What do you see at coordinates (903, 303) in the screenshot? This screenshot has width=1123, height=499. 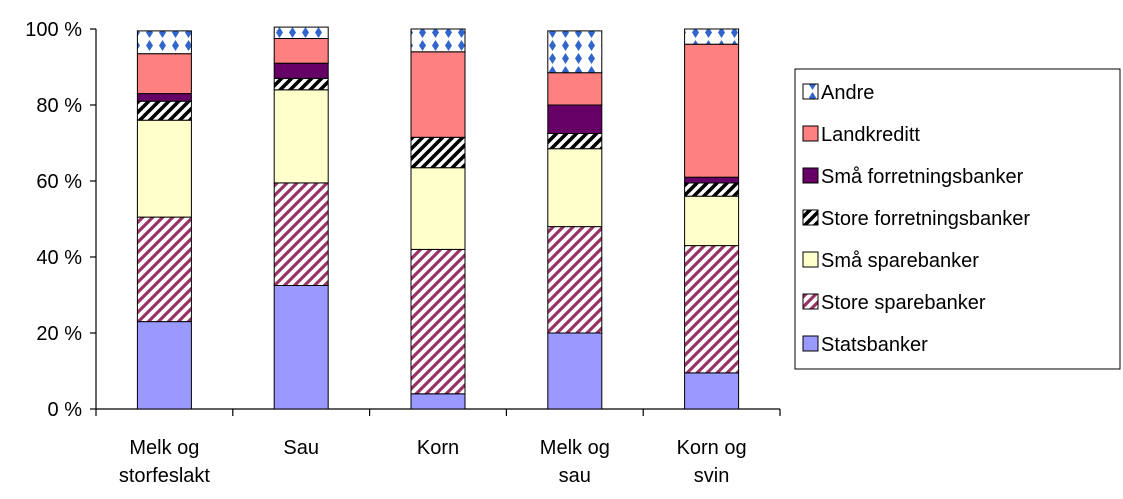 I see `legend-label: Store sparebanker` at bounding box center [903, 303].